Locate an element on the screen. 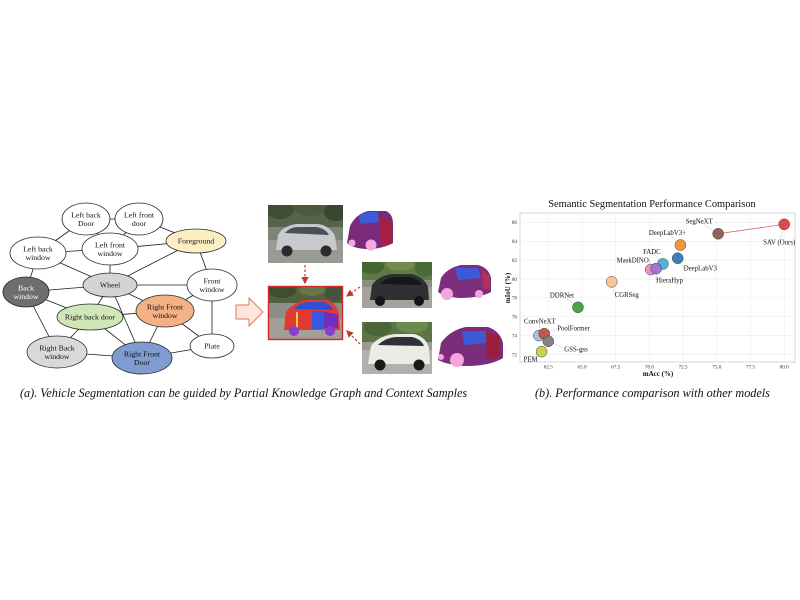 This screenshot has height=600, width=800. graph-node-left-front-window: Left front window is located at coordinates (110, 249).